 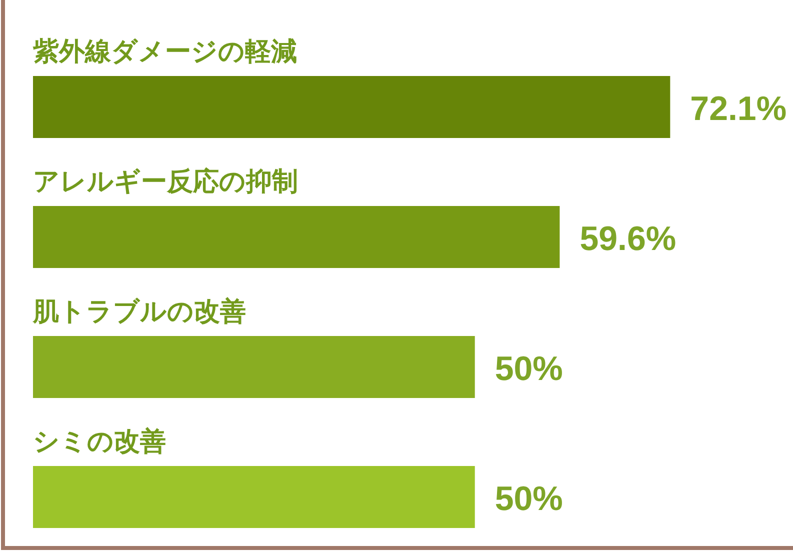 What do you see at coordinates (139, 312) in the screenshot?
I see `y-tick-label: 肌トラブルの改善` at bounding box center [139, 312].